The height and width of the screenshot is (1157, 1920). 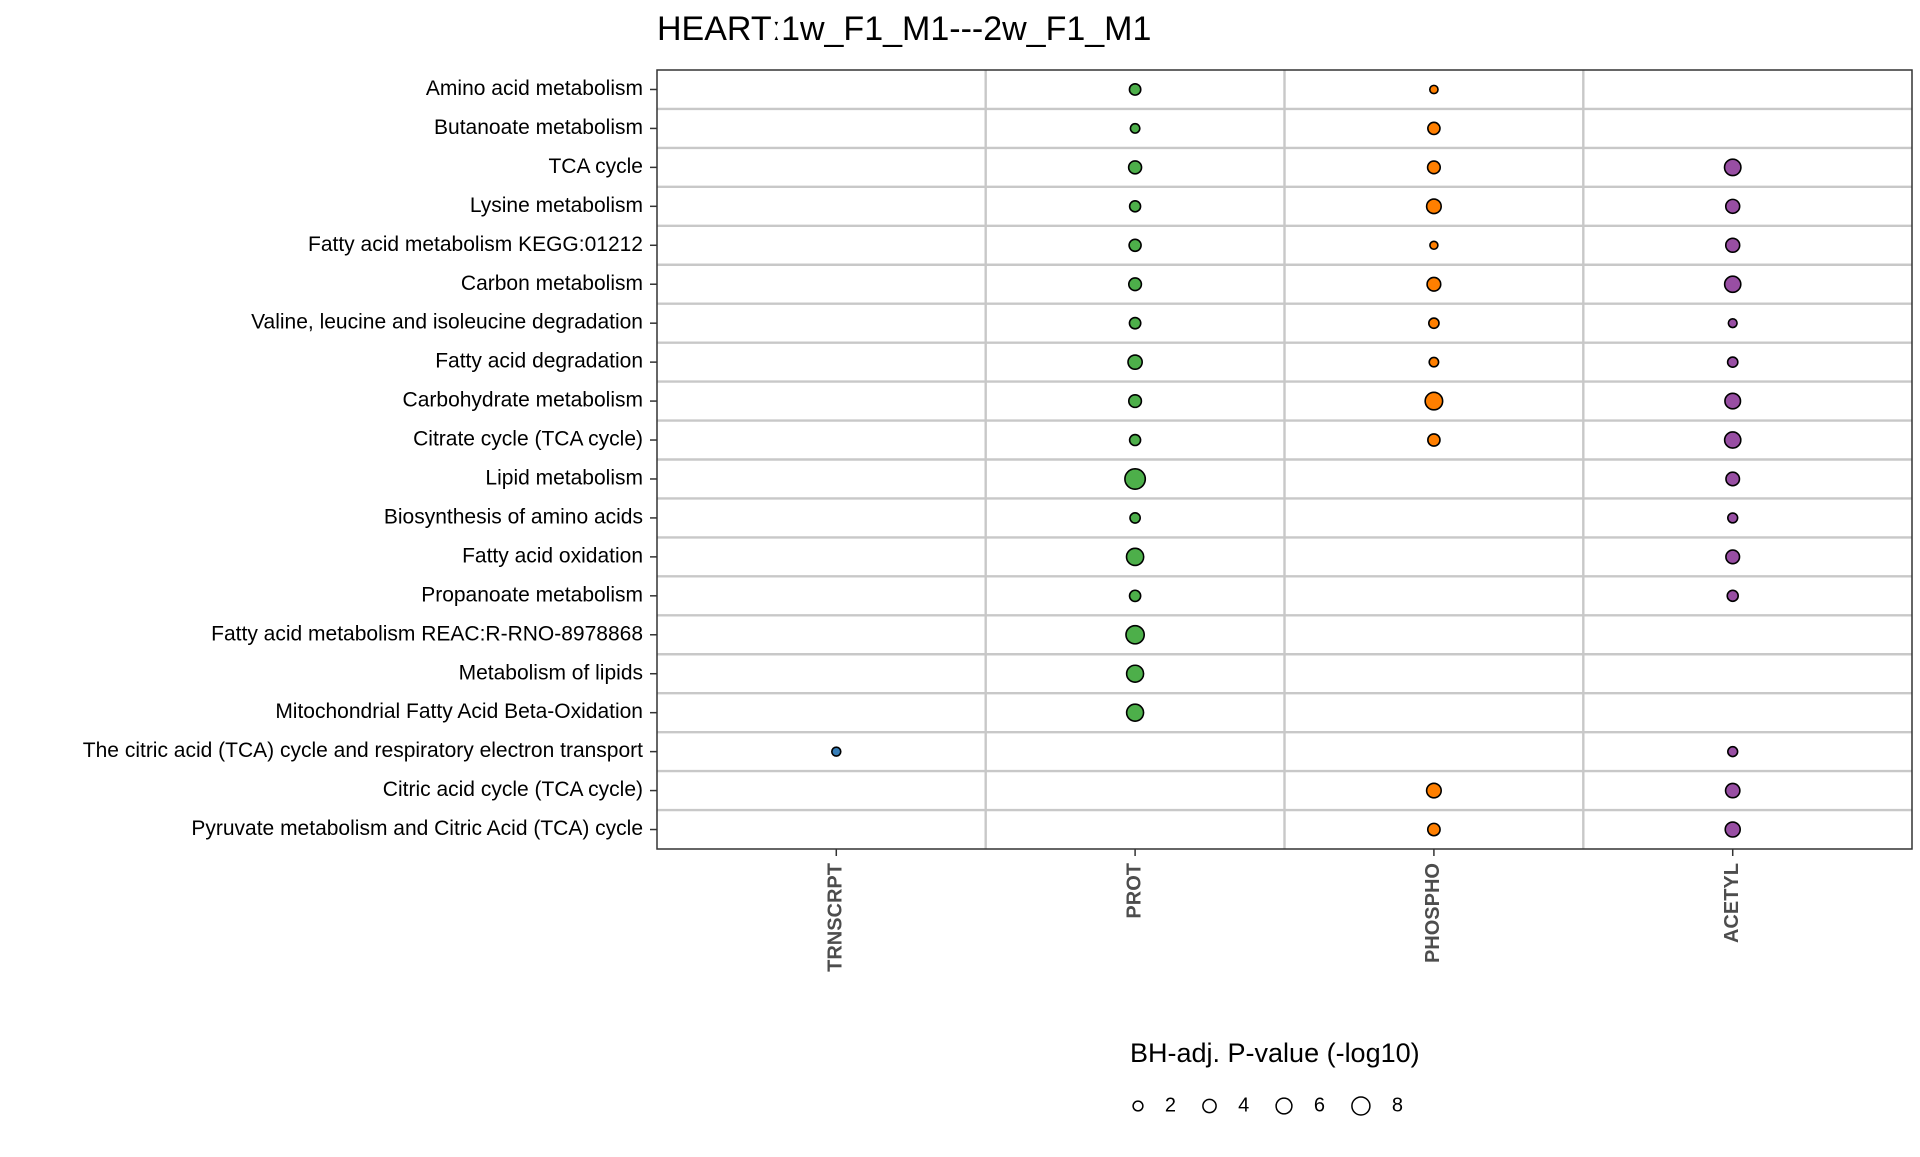 I want to click on y-tick-label: Lysine metabolism, so click(x=556, y=205).